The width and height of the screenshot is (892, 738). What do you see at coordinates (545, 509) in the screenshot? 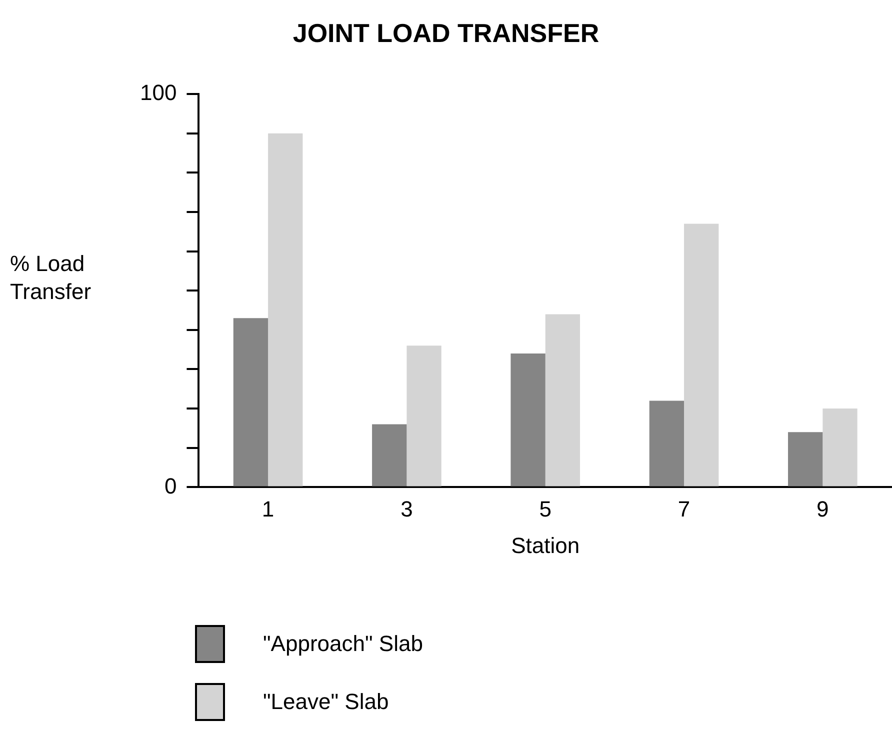
I see `x-tick-label: 5` at bounding box center [545, 509].